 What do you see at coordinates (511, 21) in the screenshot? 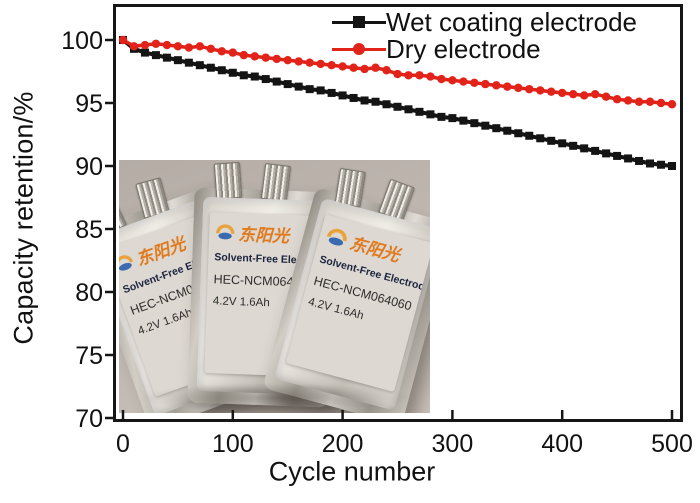
I see `legend-label-wet: Wet coating electrode` at bounding box center [511, 21].